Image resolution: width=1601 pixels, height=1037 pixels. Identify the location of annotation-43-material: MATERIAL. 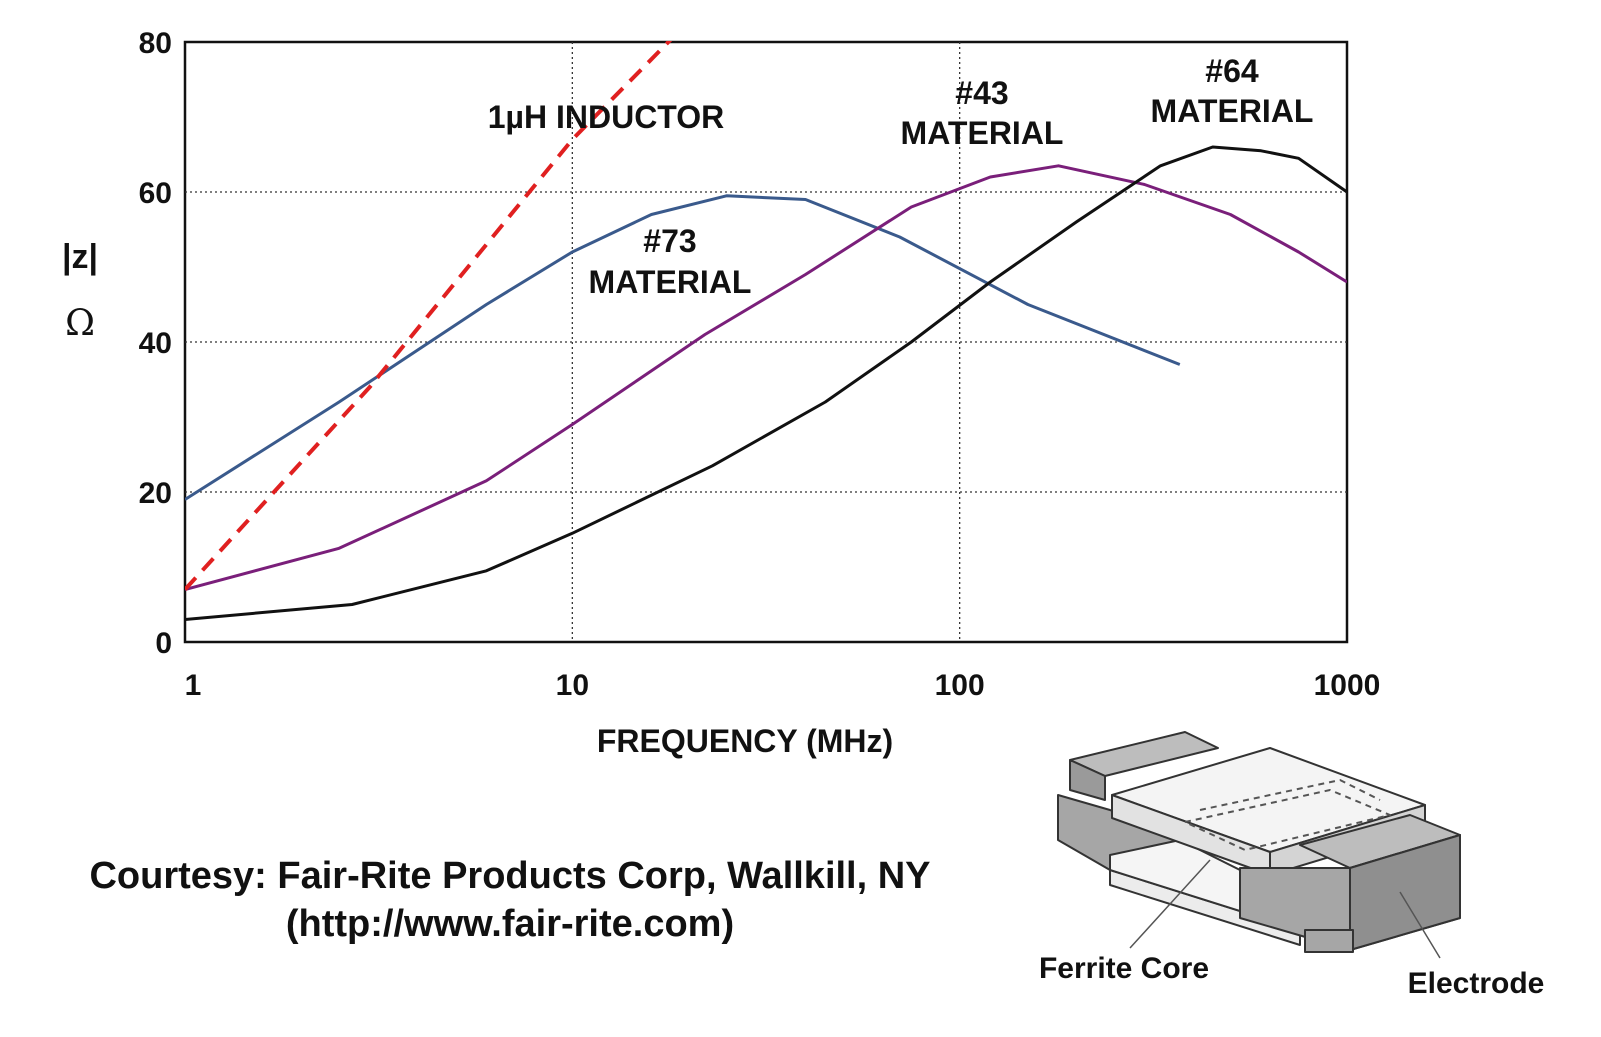
(982, 133).